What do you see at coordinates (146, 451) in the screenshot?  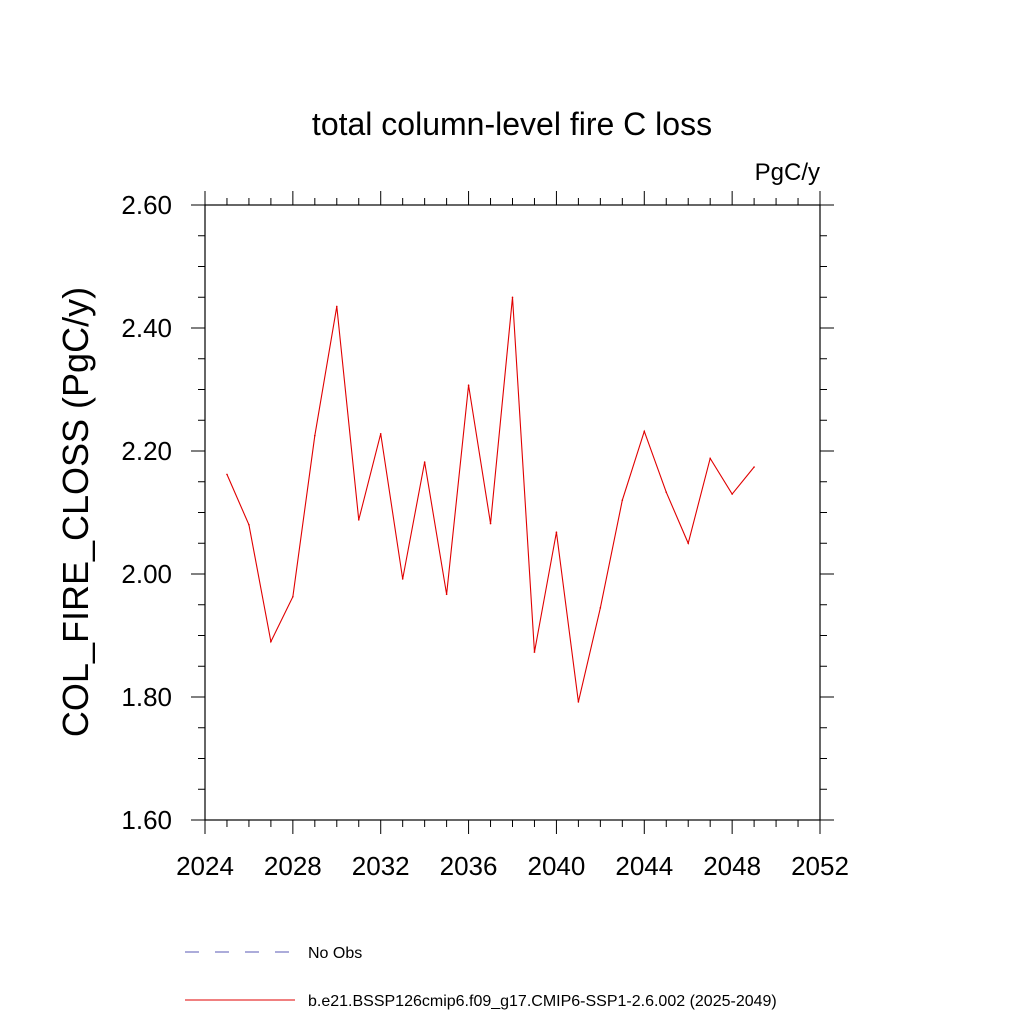 I see `y-tick-label: 2.20` at bounding box center [146, 451].